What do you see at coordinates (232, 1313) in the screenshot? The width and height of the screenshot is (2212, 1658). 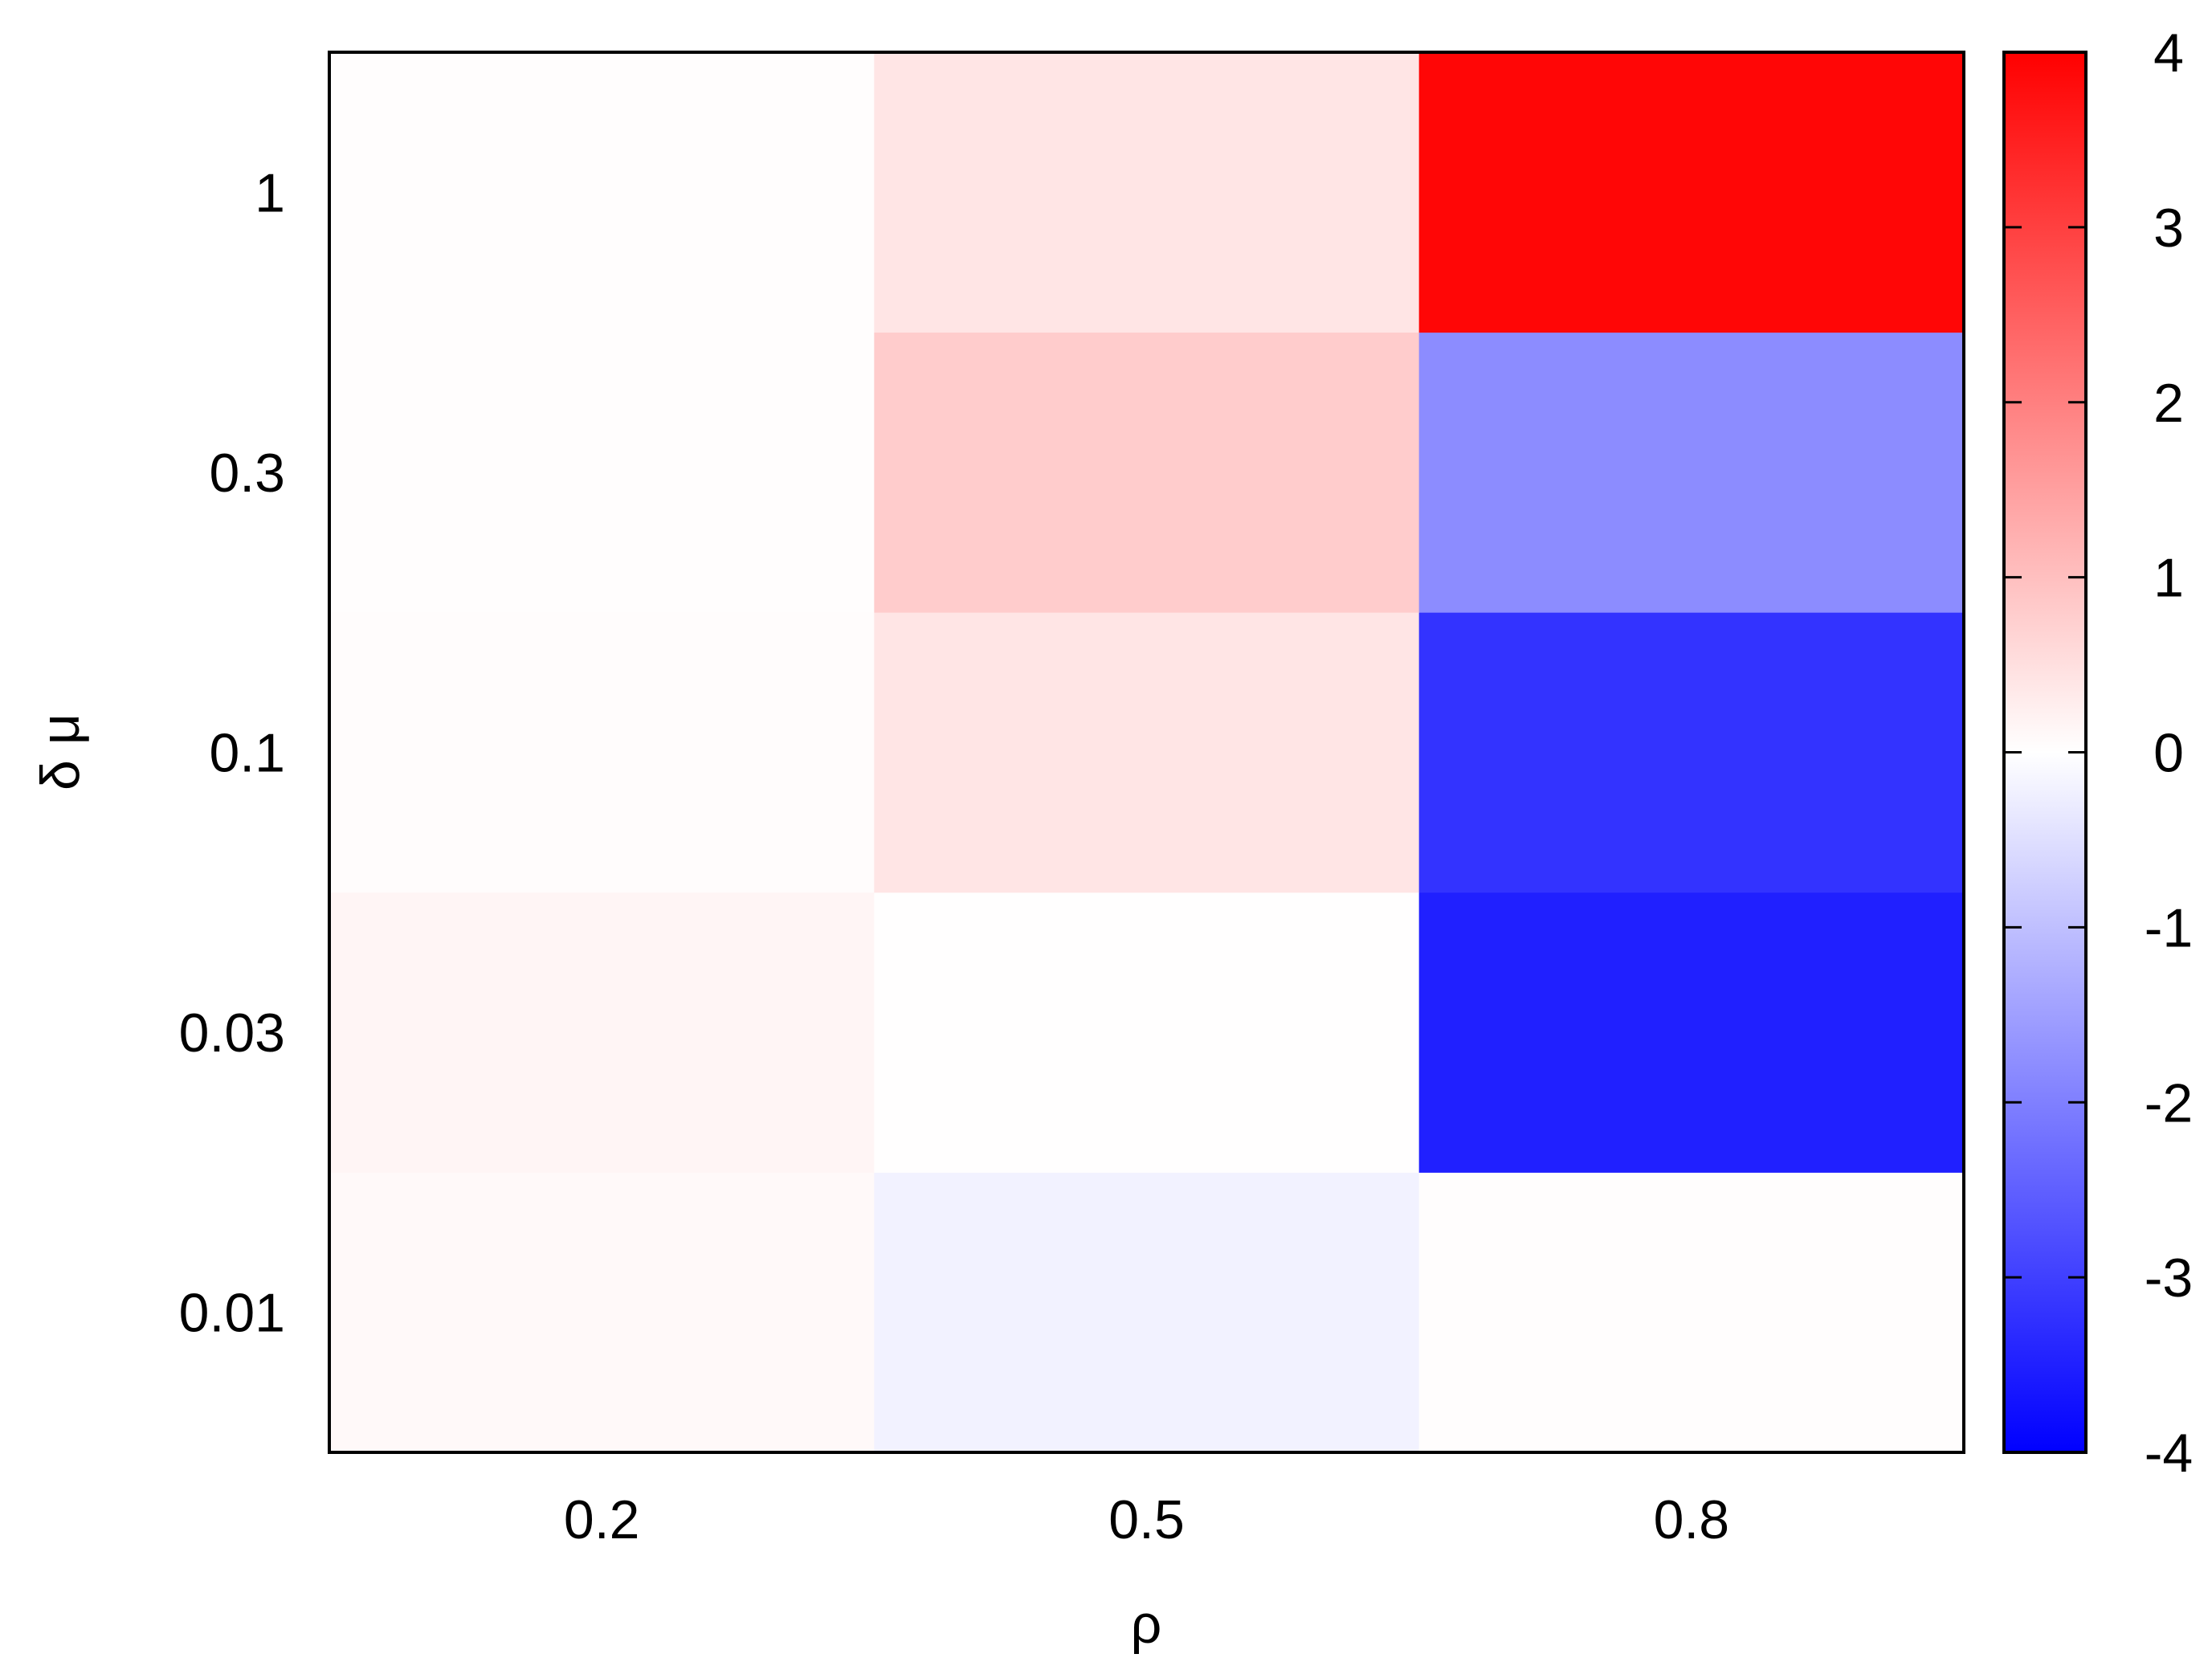 I see `y-tick-label: 0.01` at bounding box center [232, 1313].